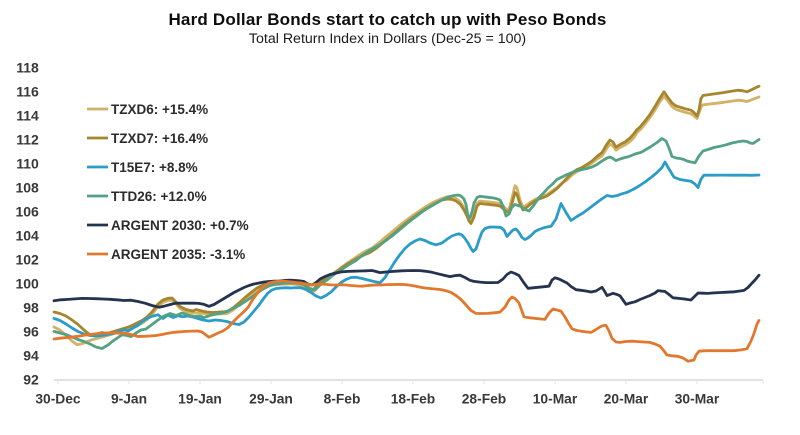 This screenshot has height=435, width=800. Describe the element at coordinates (178, 254) in the screenshot. I see `svg-text: ARGENT 2035: -3.1%` at that location.